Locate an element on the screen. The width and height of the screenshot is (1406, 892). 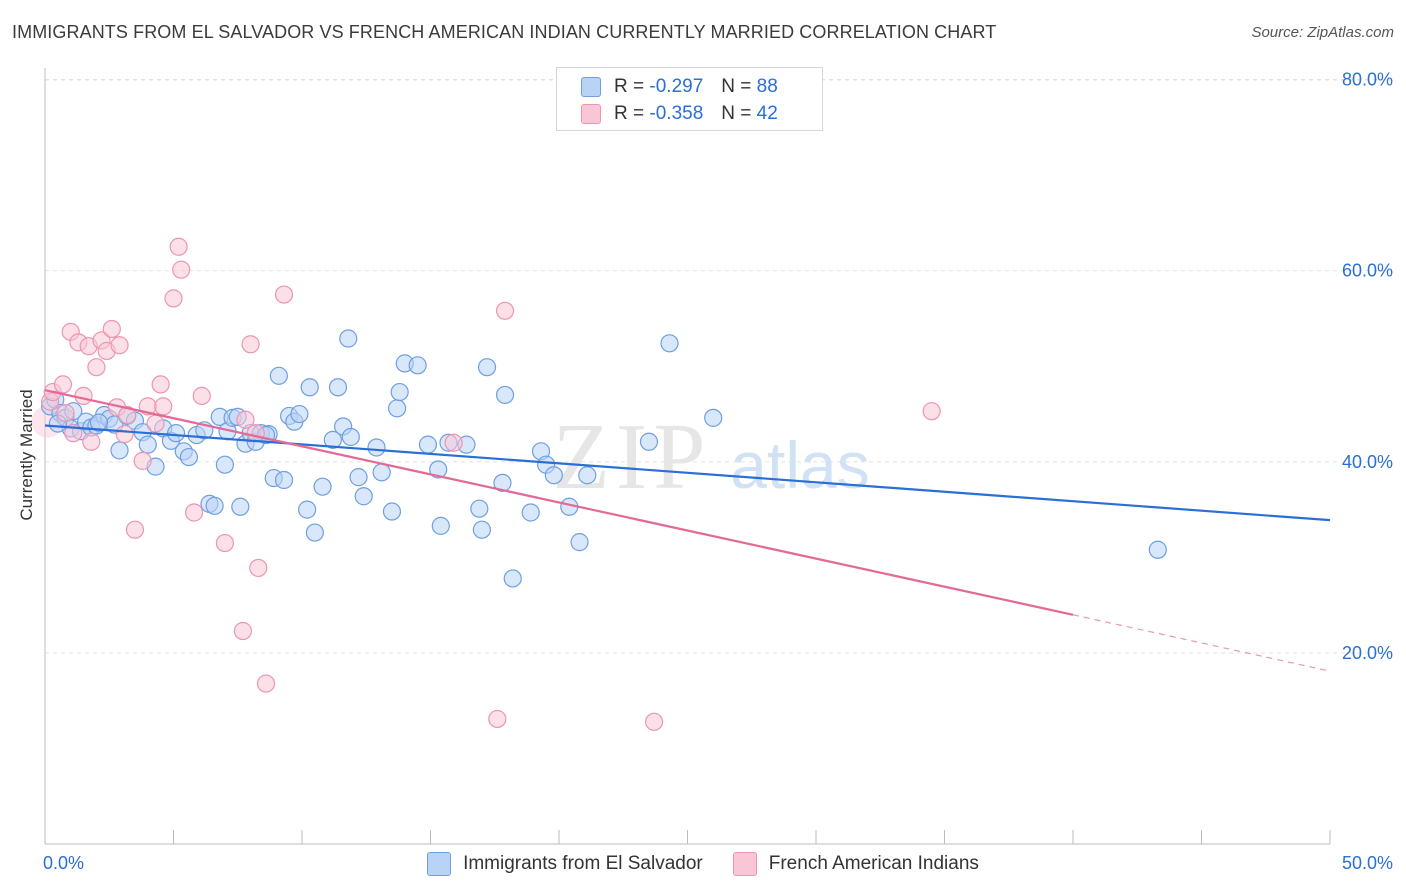
source-label: Source: ZipAtlas.com is located at coordinates (1322, 32).